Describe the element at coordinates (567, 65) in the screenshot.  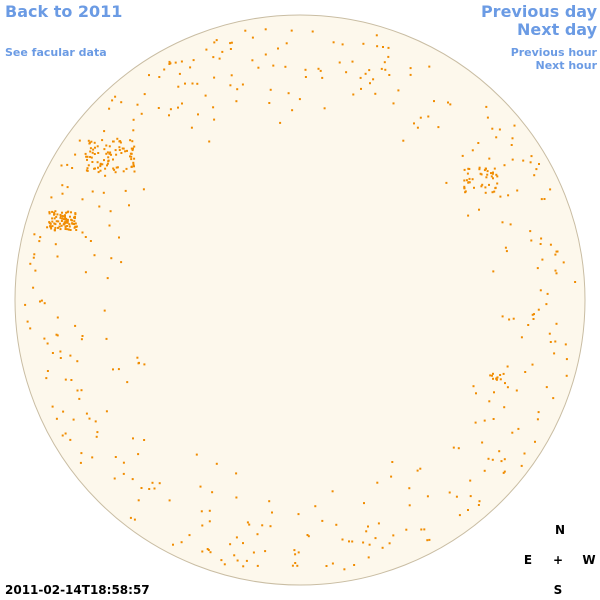
I see `next-hour-link: Next hour` at that location.